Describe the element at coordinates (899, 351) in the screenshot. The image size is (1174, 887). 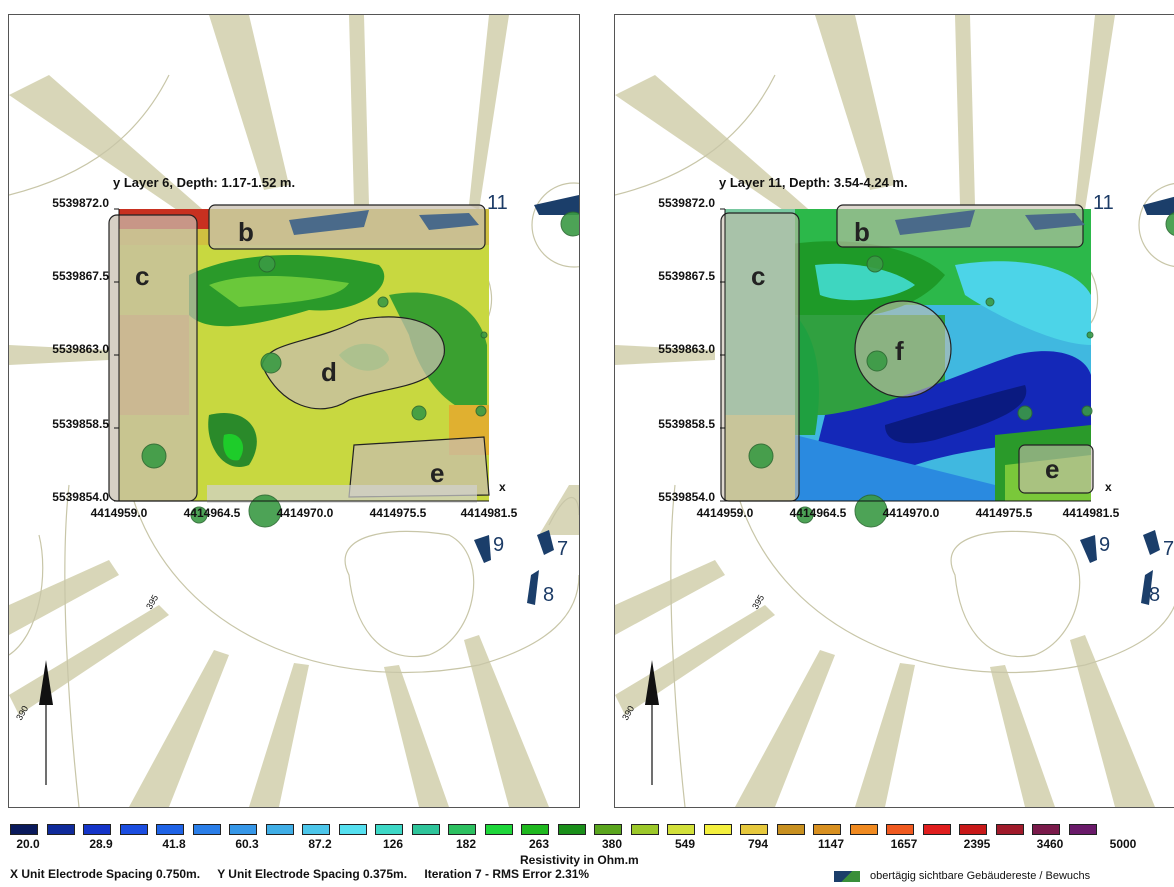
I see `zone-f-label: f` at that location.